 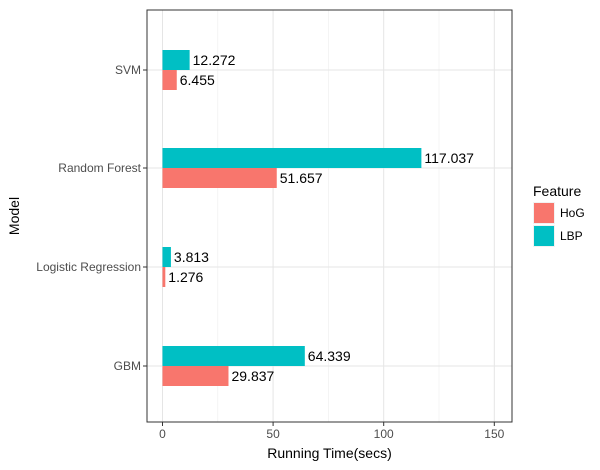 What do you see at coordinates (329, 453) in the screenshot?
I see `x-axis-title: Running Time(secs)` at bounding box center [329, 453].